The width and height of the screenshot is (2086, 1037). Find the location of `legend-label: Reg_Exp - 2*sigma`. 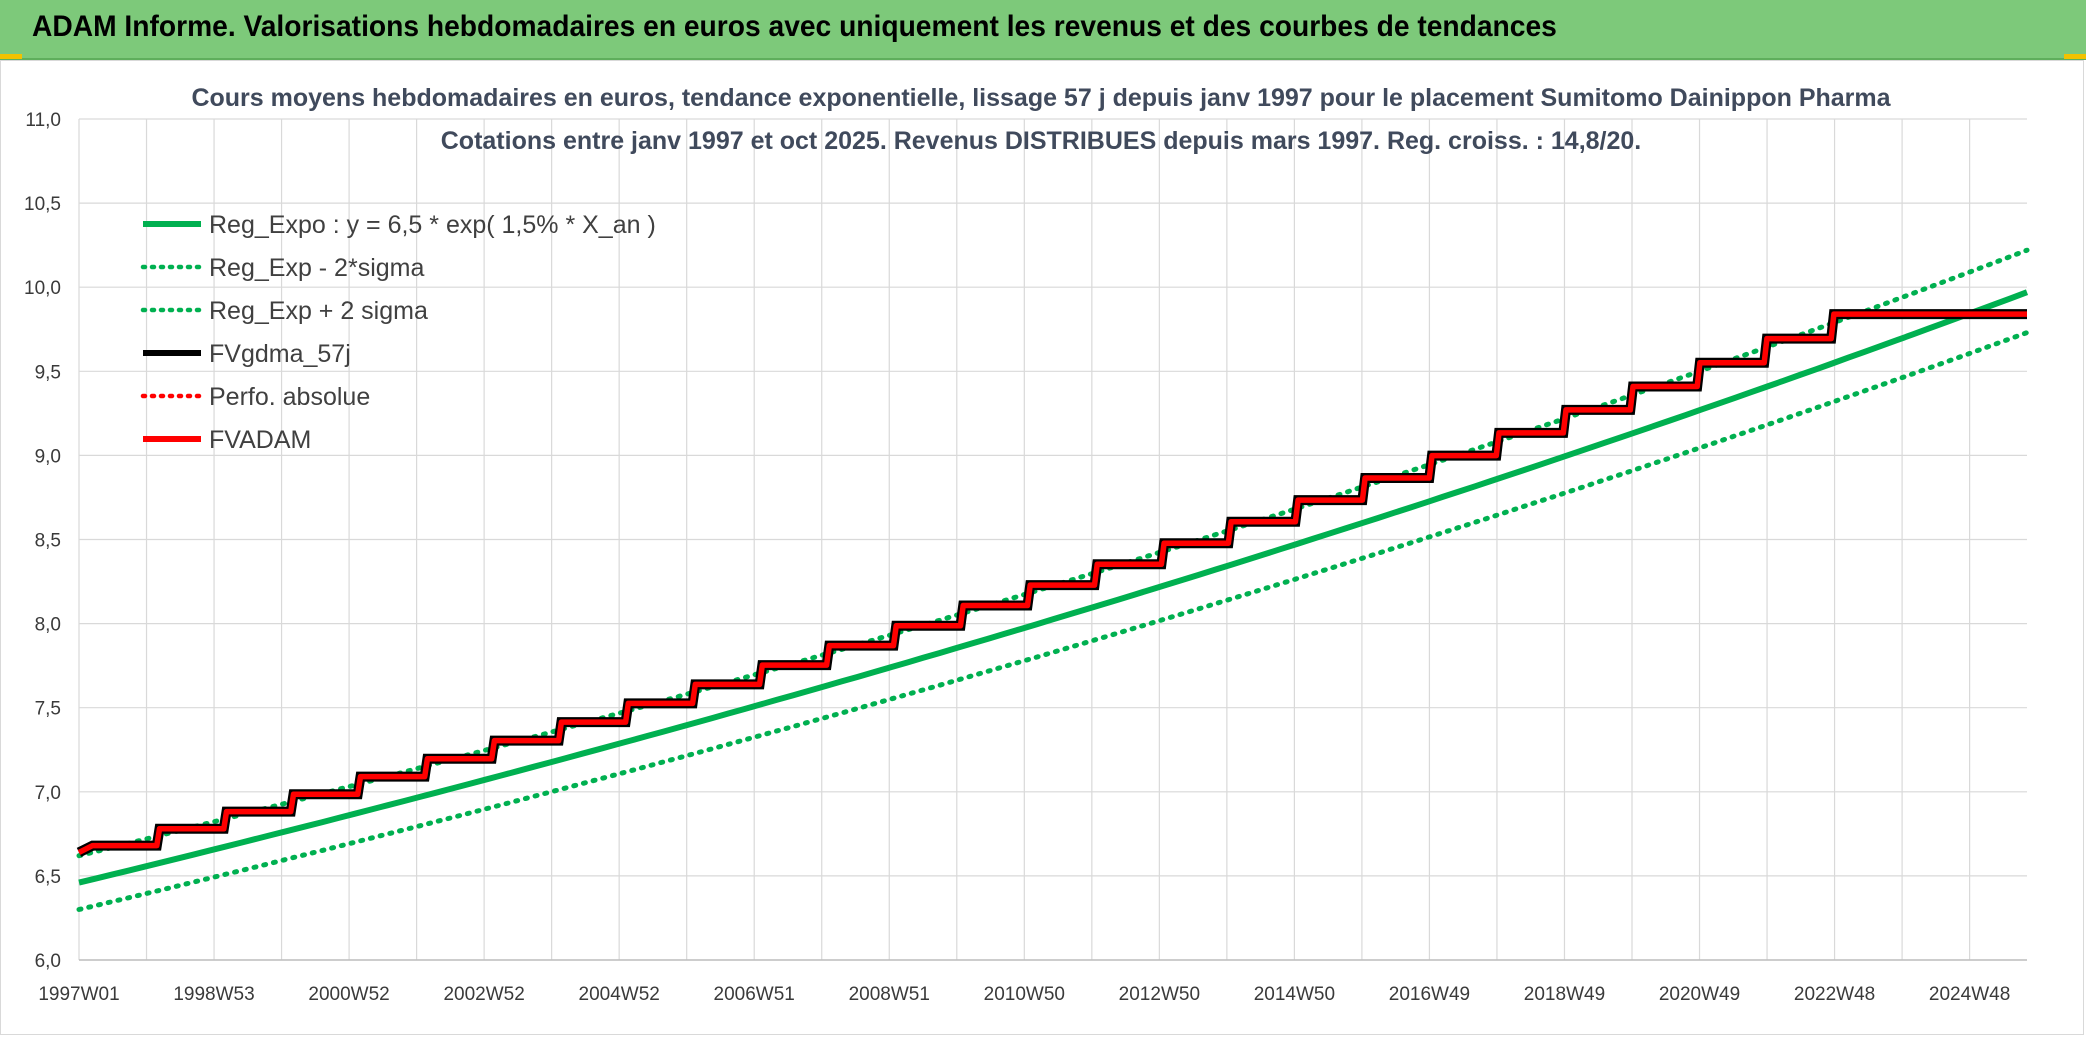

legend-label: Reg_Exp - 2*sigma is located at coordinates (316, 268).